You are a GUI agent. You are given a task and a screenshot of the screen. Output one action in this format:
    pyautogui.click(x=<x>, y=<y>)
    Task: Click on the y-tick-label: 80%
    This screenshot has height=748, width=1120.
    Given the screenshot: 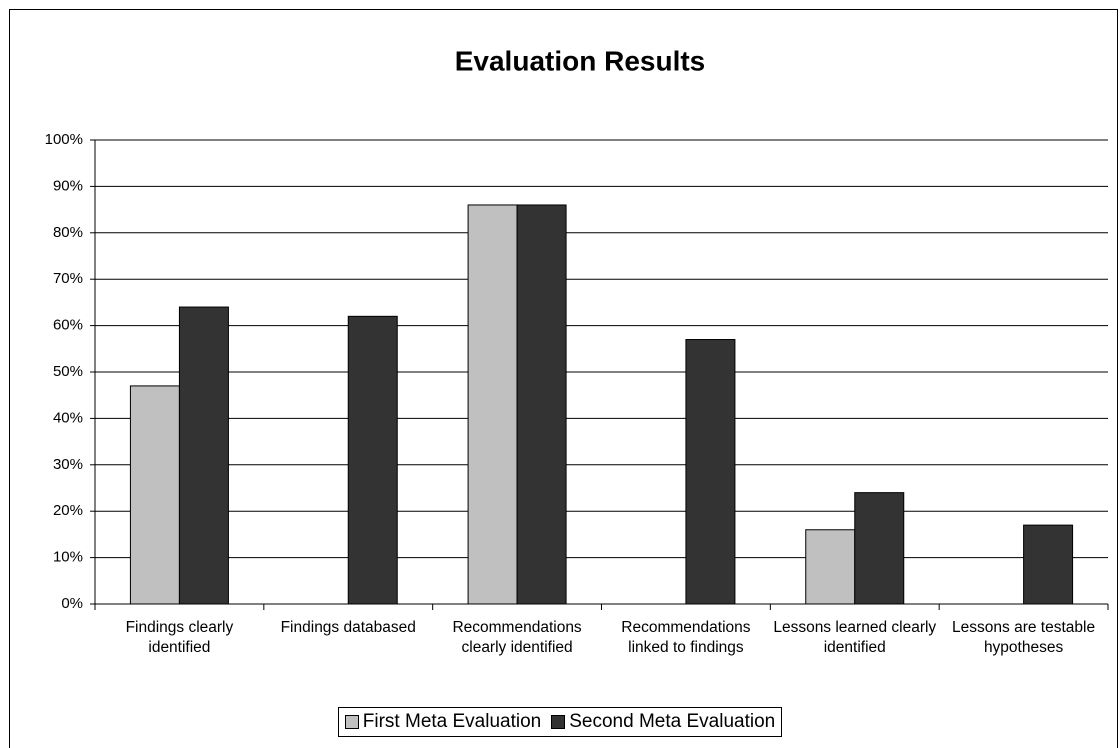 What is the action you would take?
    pyautogui.click(x=68, y=232)
    